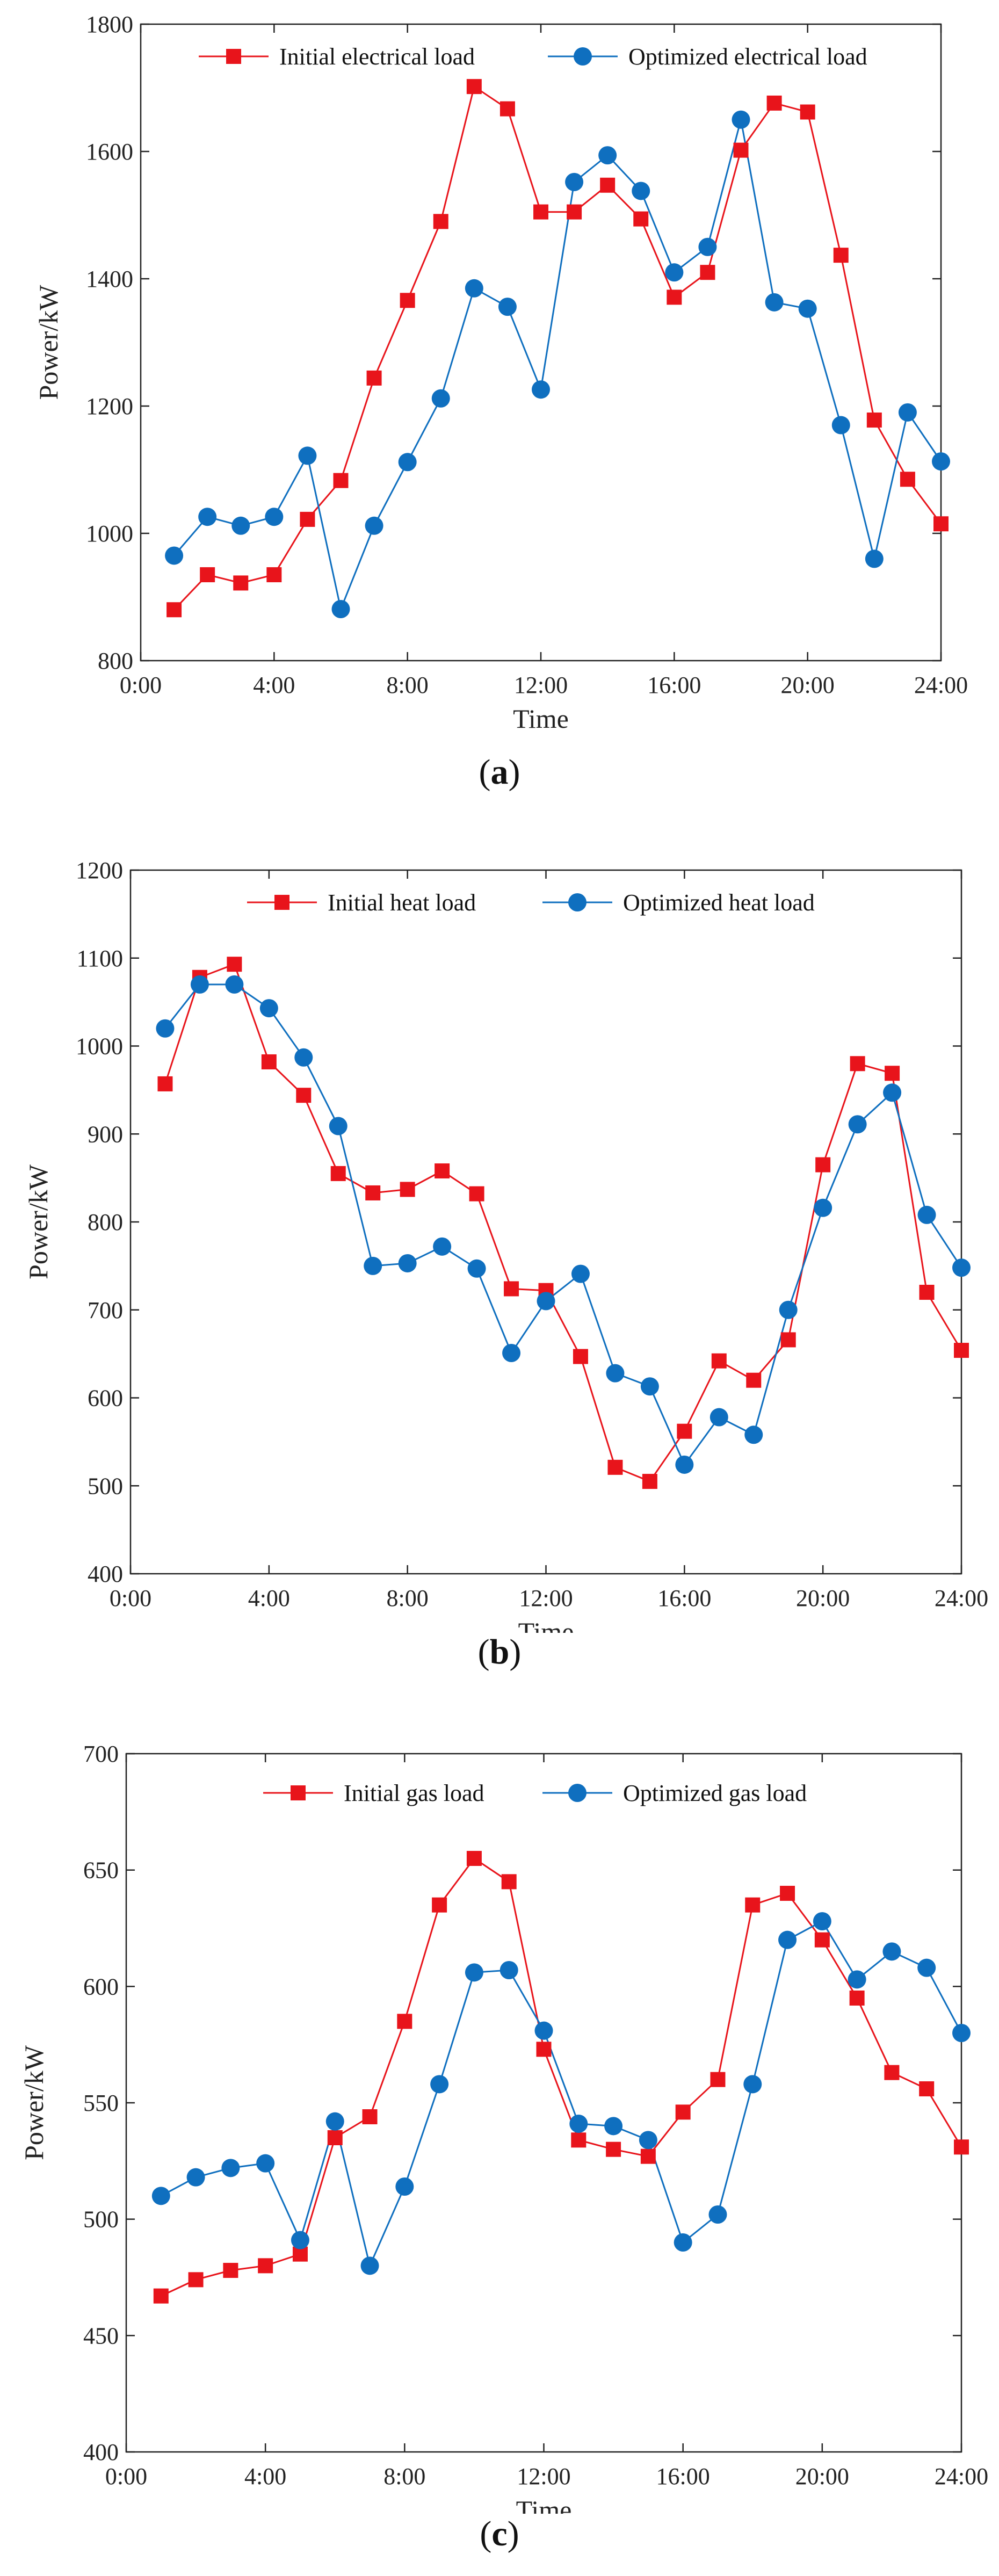 Image resolution: width=999 pixels, height=2576 pixels. I want to click on y-tick-label: 400, so click(105, 1574).